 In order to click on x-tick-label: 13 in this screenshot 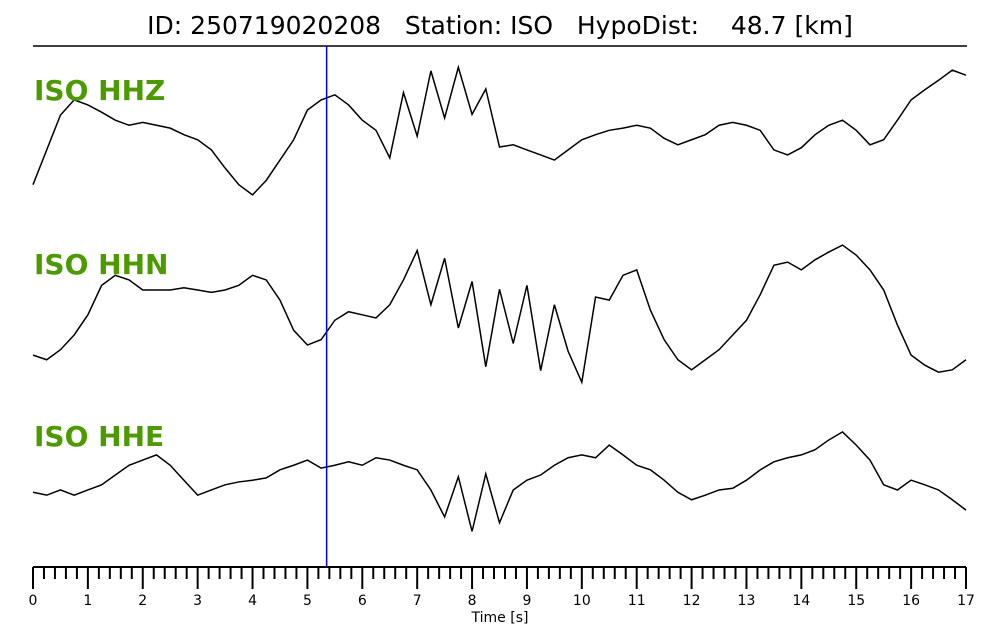, I will do `click(747, 601)`.